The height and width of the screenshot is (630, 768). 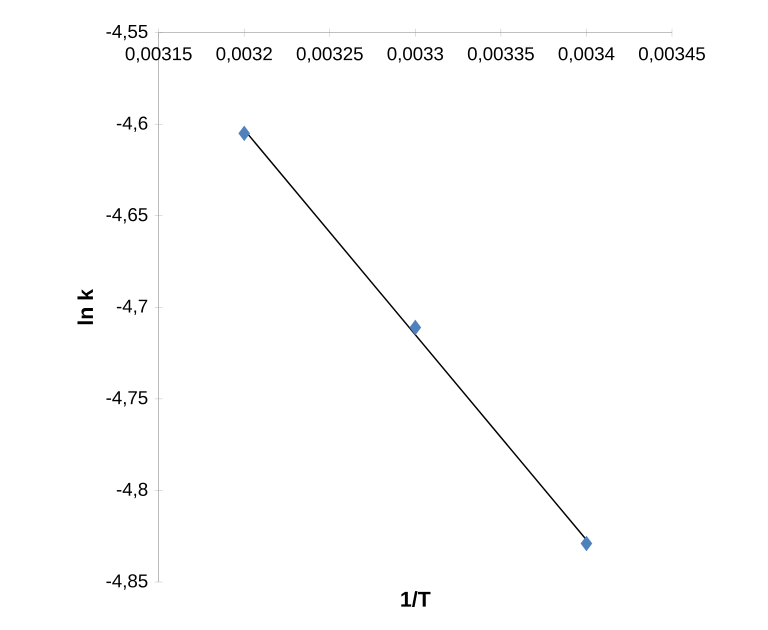 I want to click on x-axis-title: 1/T, so click(x=416, y=599).